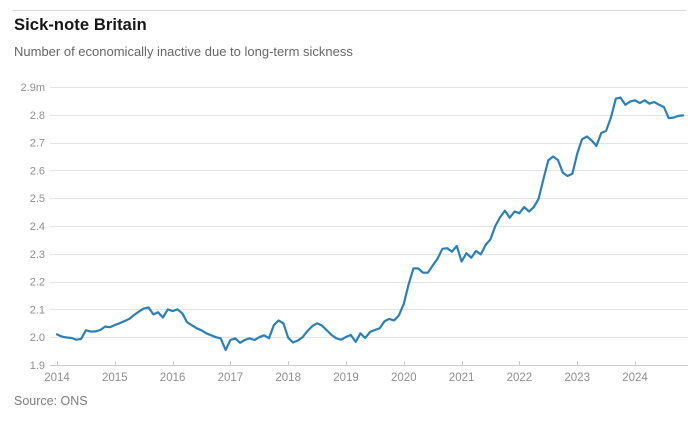  I want to click on y-axis-label: 2.3, so click(37, 255).